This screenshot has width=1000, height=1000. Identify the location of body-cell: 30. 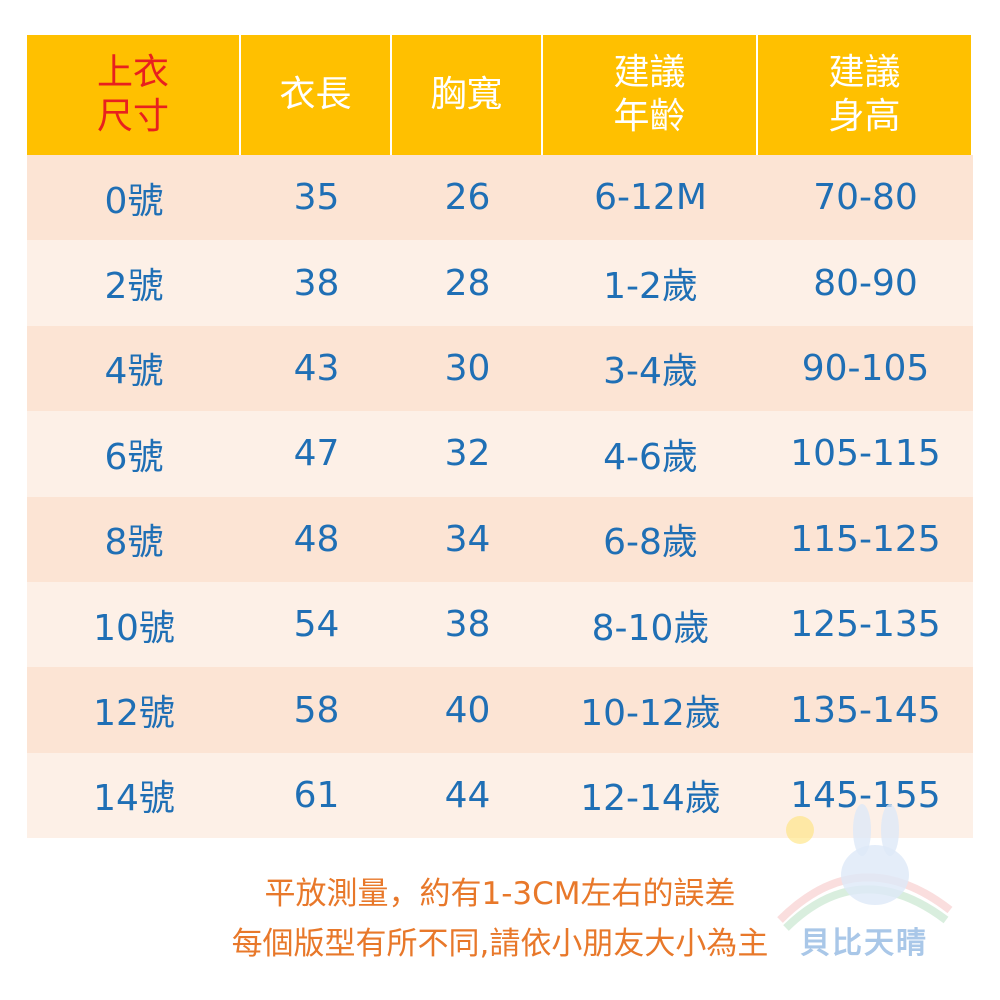
(467, 368).